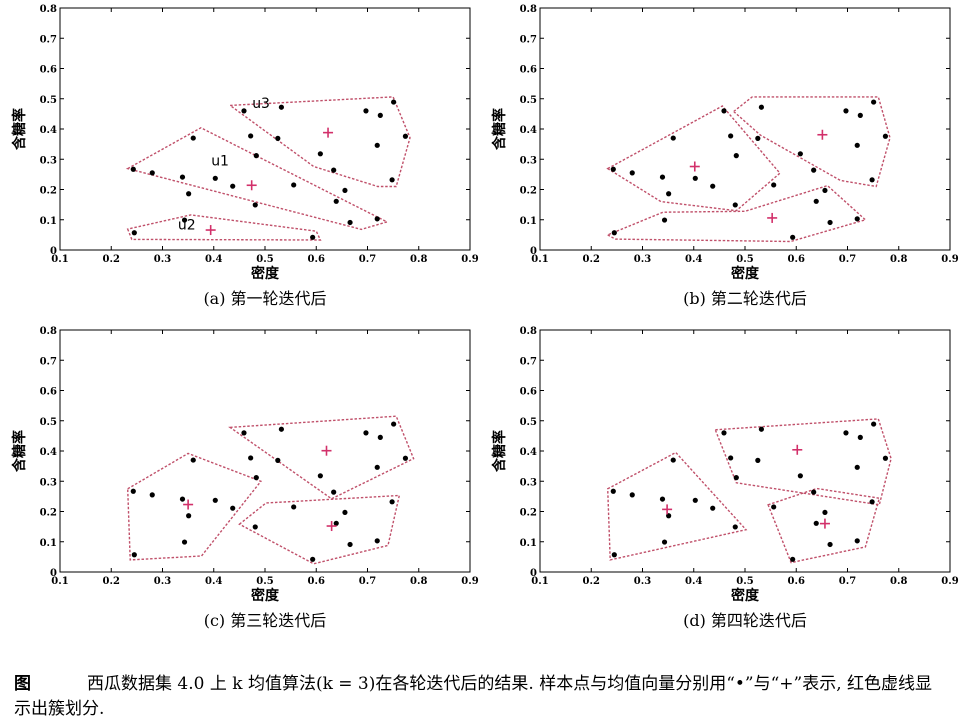  I want to click on x-tick-label: 0.8, so click(418, 581).